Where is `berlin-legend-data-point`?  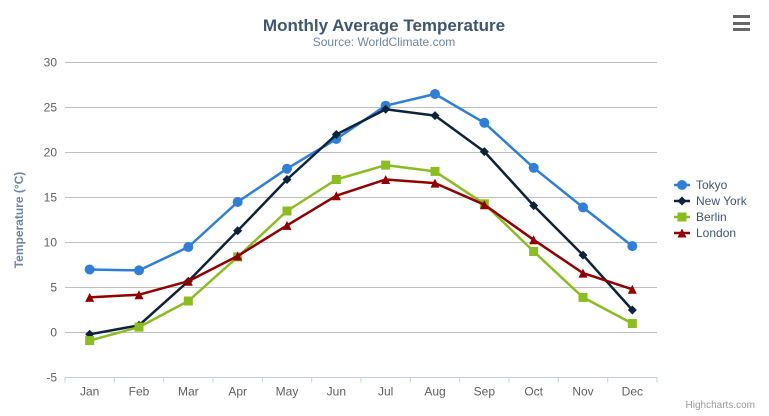
berlin-legend-data-point is located at coordinates (682, 217).